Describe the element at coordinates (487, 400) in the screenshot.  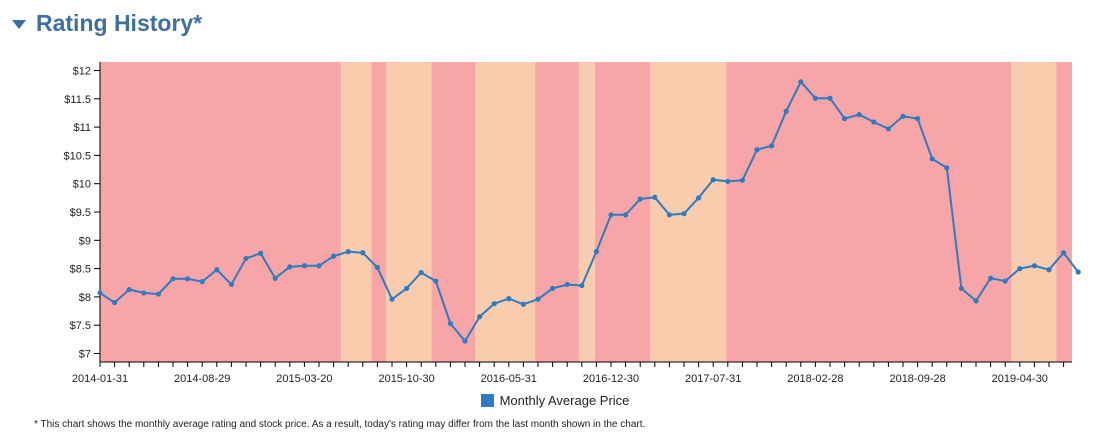
I see `legend-swatch` at that location.